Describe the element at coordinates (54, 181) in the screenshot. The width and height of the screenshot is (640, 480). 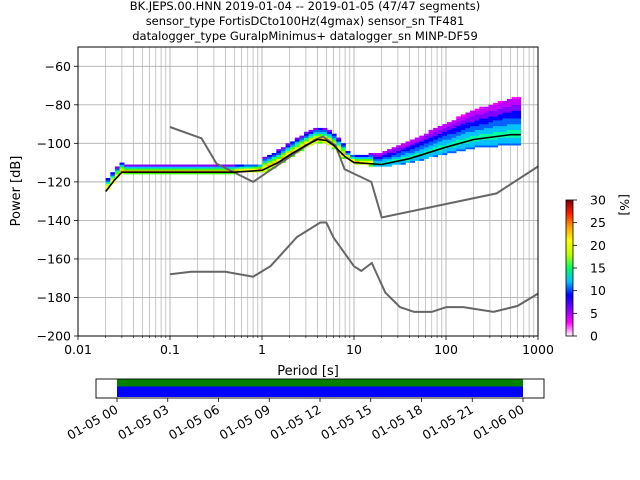
I see `y-tick-label: −120` at that location.